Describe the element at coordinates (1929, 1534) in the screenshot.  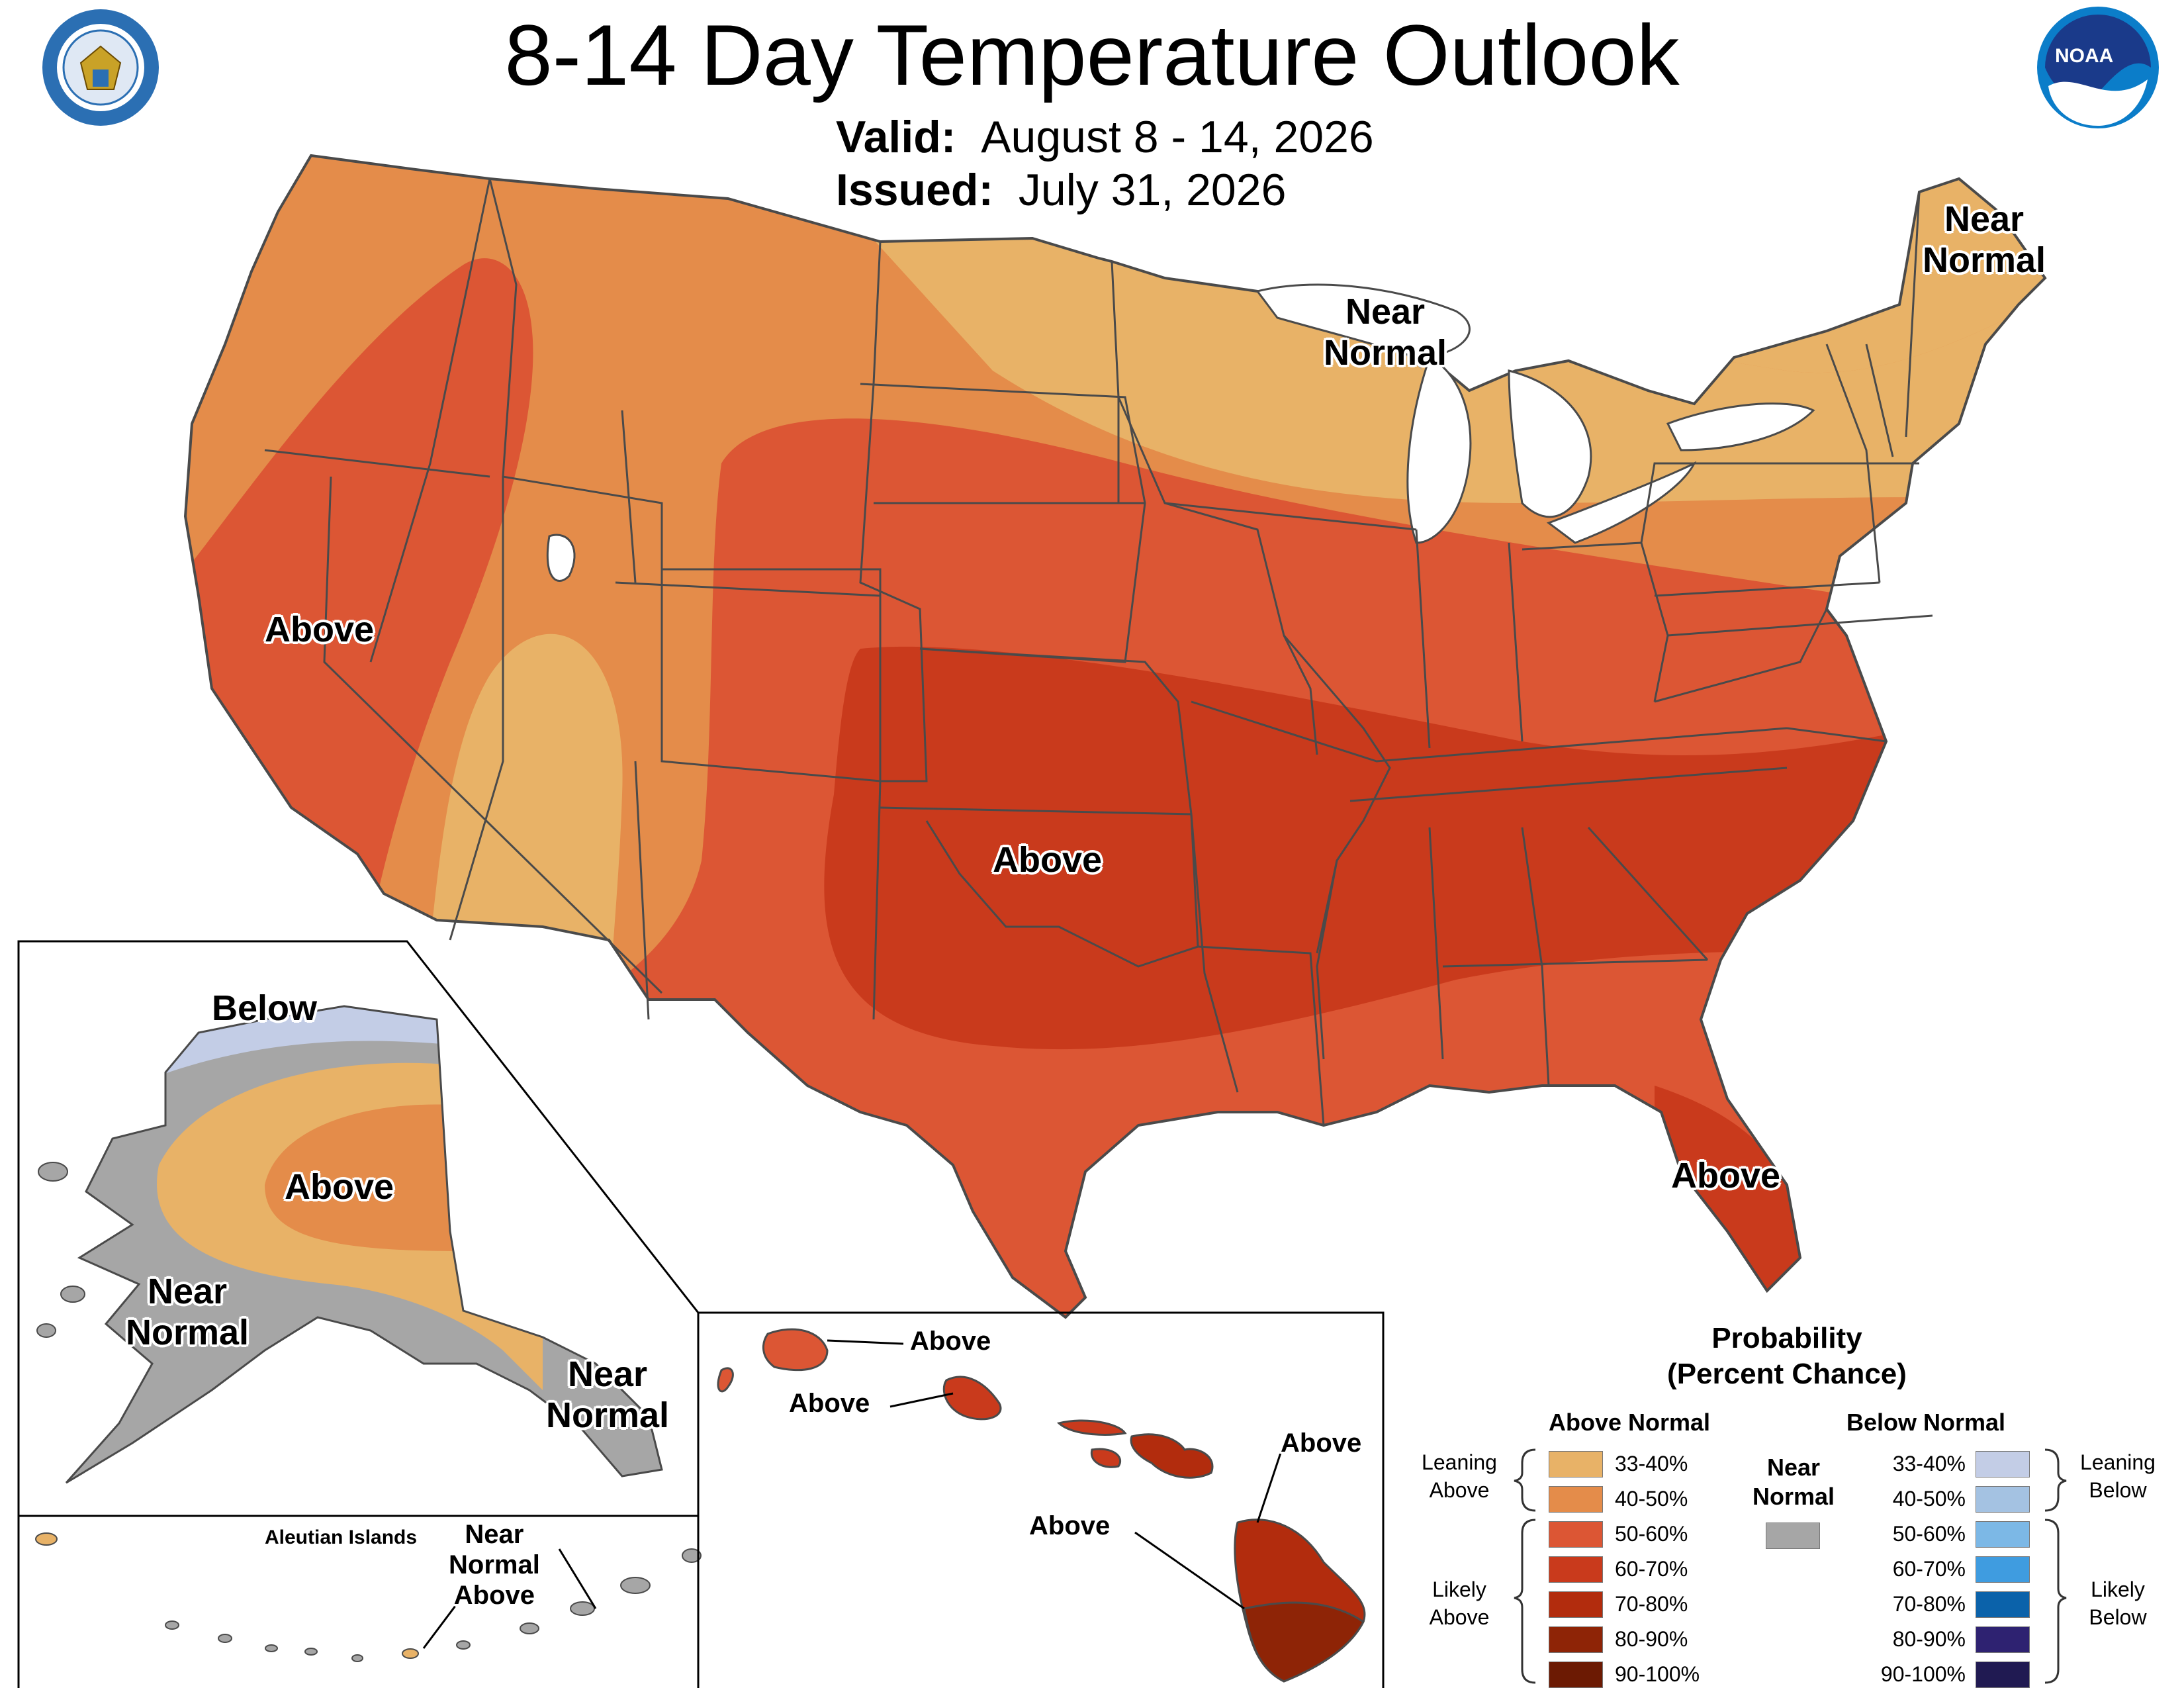
I see `legend-below-label-2: 50-60%` at that location.